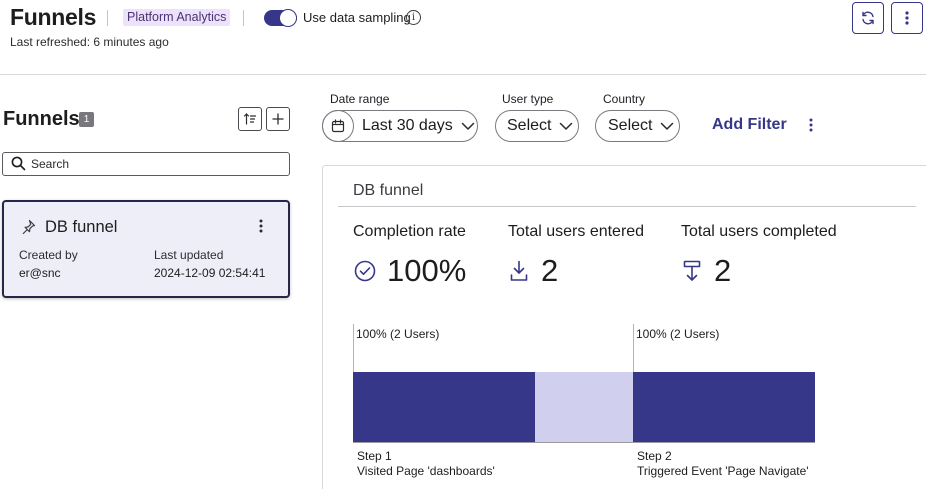 This screenshot has width=926, height=489. I want to click on toggle-knob, so click(288, 18).